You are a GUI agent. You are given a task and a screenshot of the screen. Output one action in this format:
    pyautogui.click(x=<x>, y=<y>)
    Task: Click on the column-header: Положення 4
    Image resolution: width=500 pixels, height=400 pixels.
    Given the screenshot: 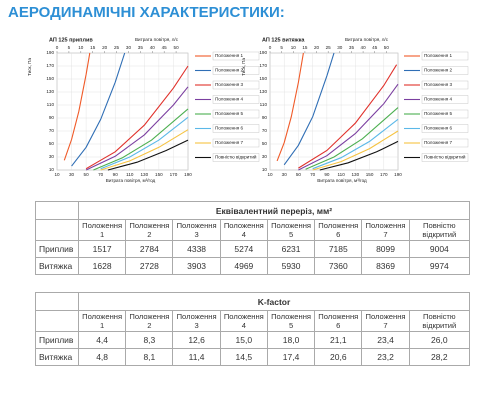 What is the action you would take?
    pyautogui.click(x=243, y=321)
    